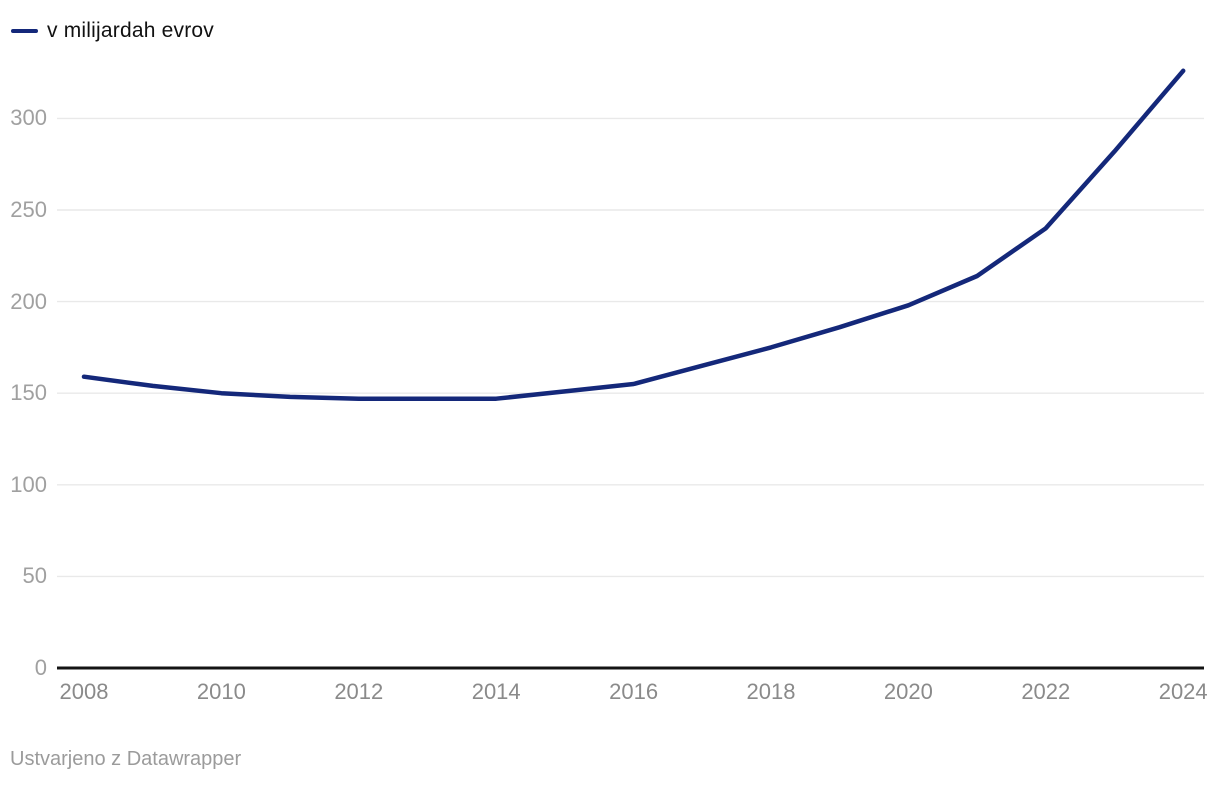  Describe the element at coordinates (771, 691) in the screenshot. I see `x-axis-tick-label: 2018` at that location.